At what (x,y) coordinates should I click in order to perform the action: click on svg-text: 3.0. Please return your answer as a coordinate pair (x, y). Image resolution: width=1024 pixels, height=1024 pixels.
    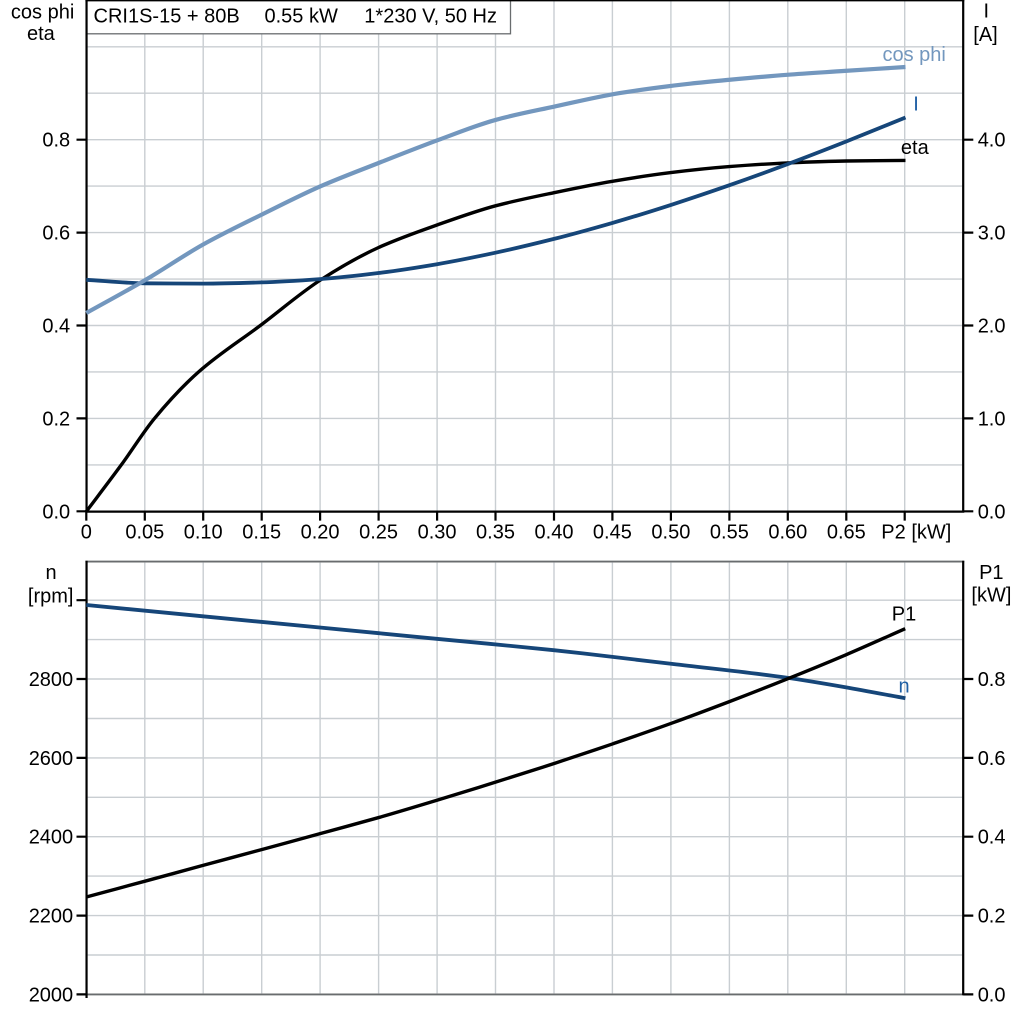
    Looking at the image, I should click on (992, 234).